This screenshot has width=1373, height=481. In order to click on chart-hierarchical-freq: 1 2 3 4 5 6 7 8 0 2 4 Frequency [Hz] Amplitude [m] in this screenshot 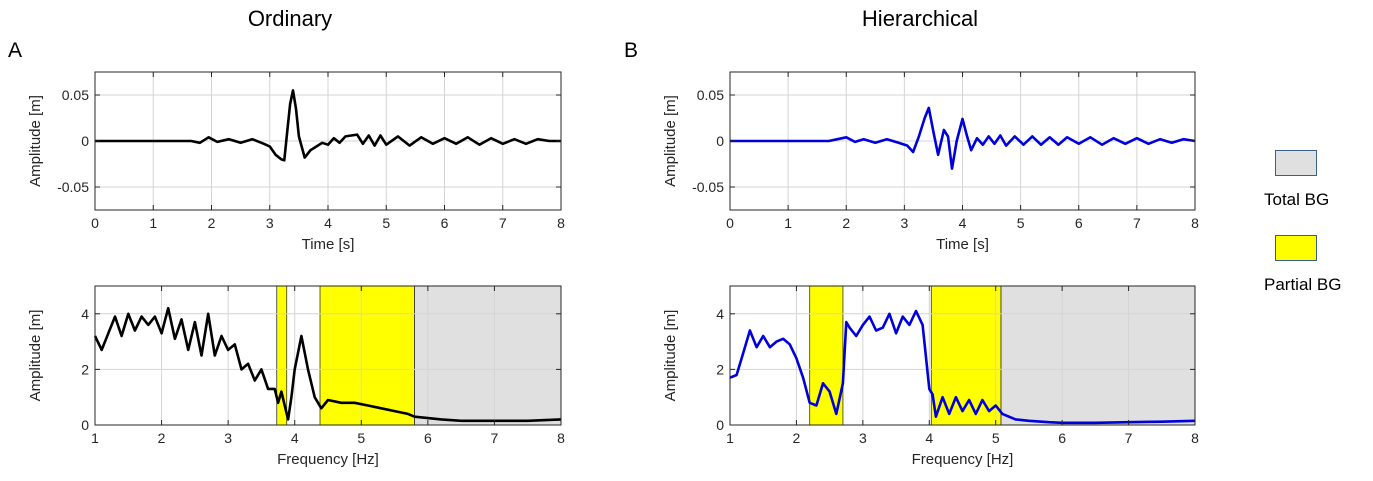, I will do `click(930, 376)`.